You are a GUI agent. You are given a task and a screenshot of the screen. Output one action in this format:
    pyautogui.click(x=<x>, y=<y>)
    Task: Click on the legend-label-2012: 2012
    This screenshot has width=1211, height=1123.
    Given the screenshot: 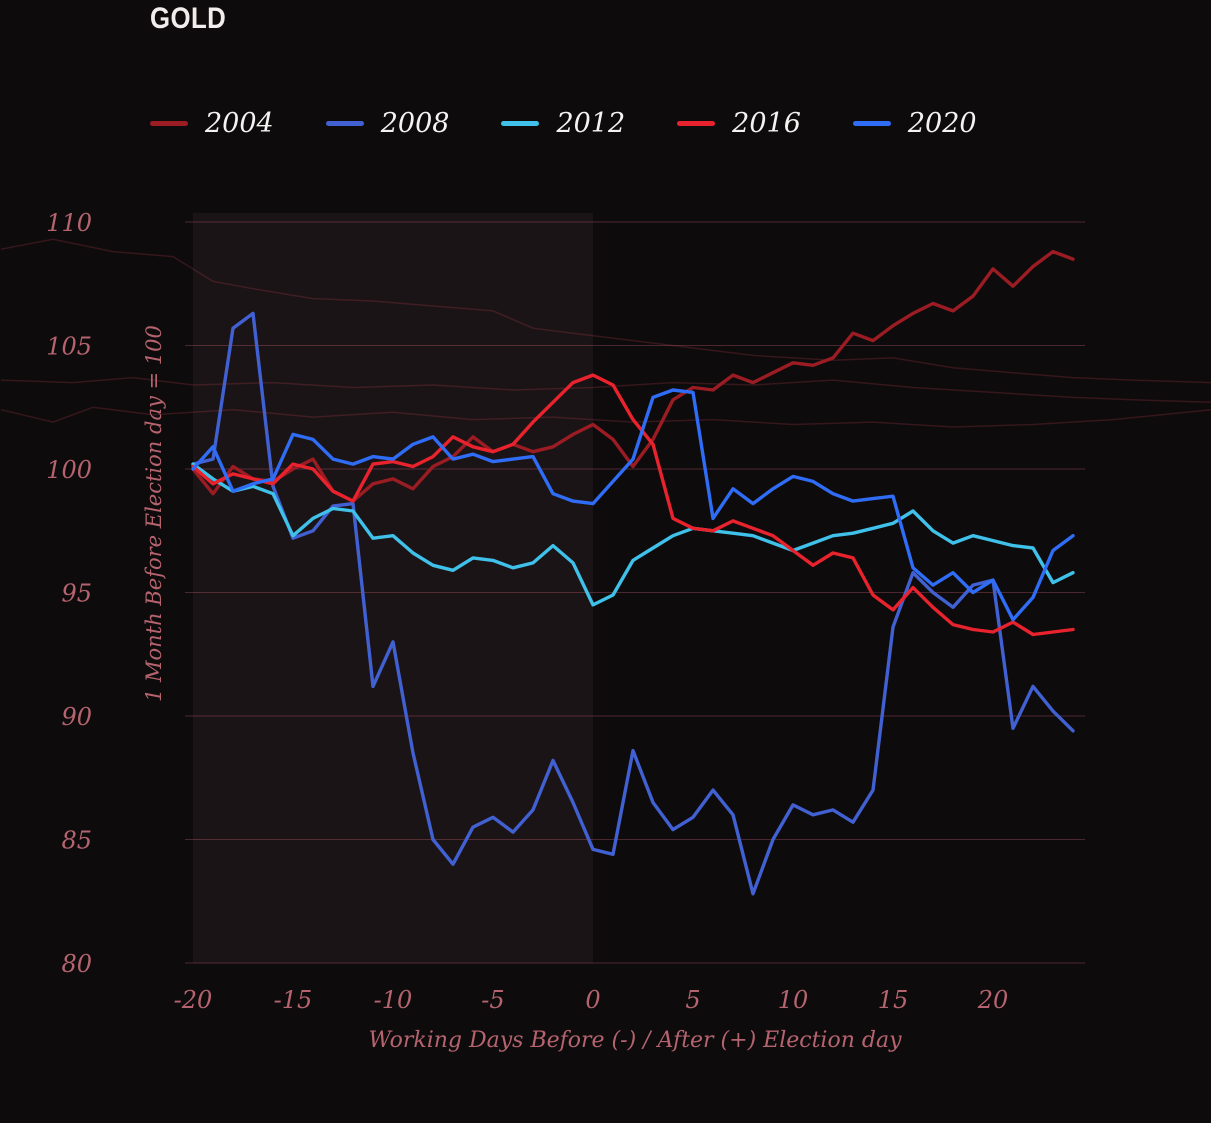 What is the action you would take?
    pyautogui.click(x=591, y=123)
    